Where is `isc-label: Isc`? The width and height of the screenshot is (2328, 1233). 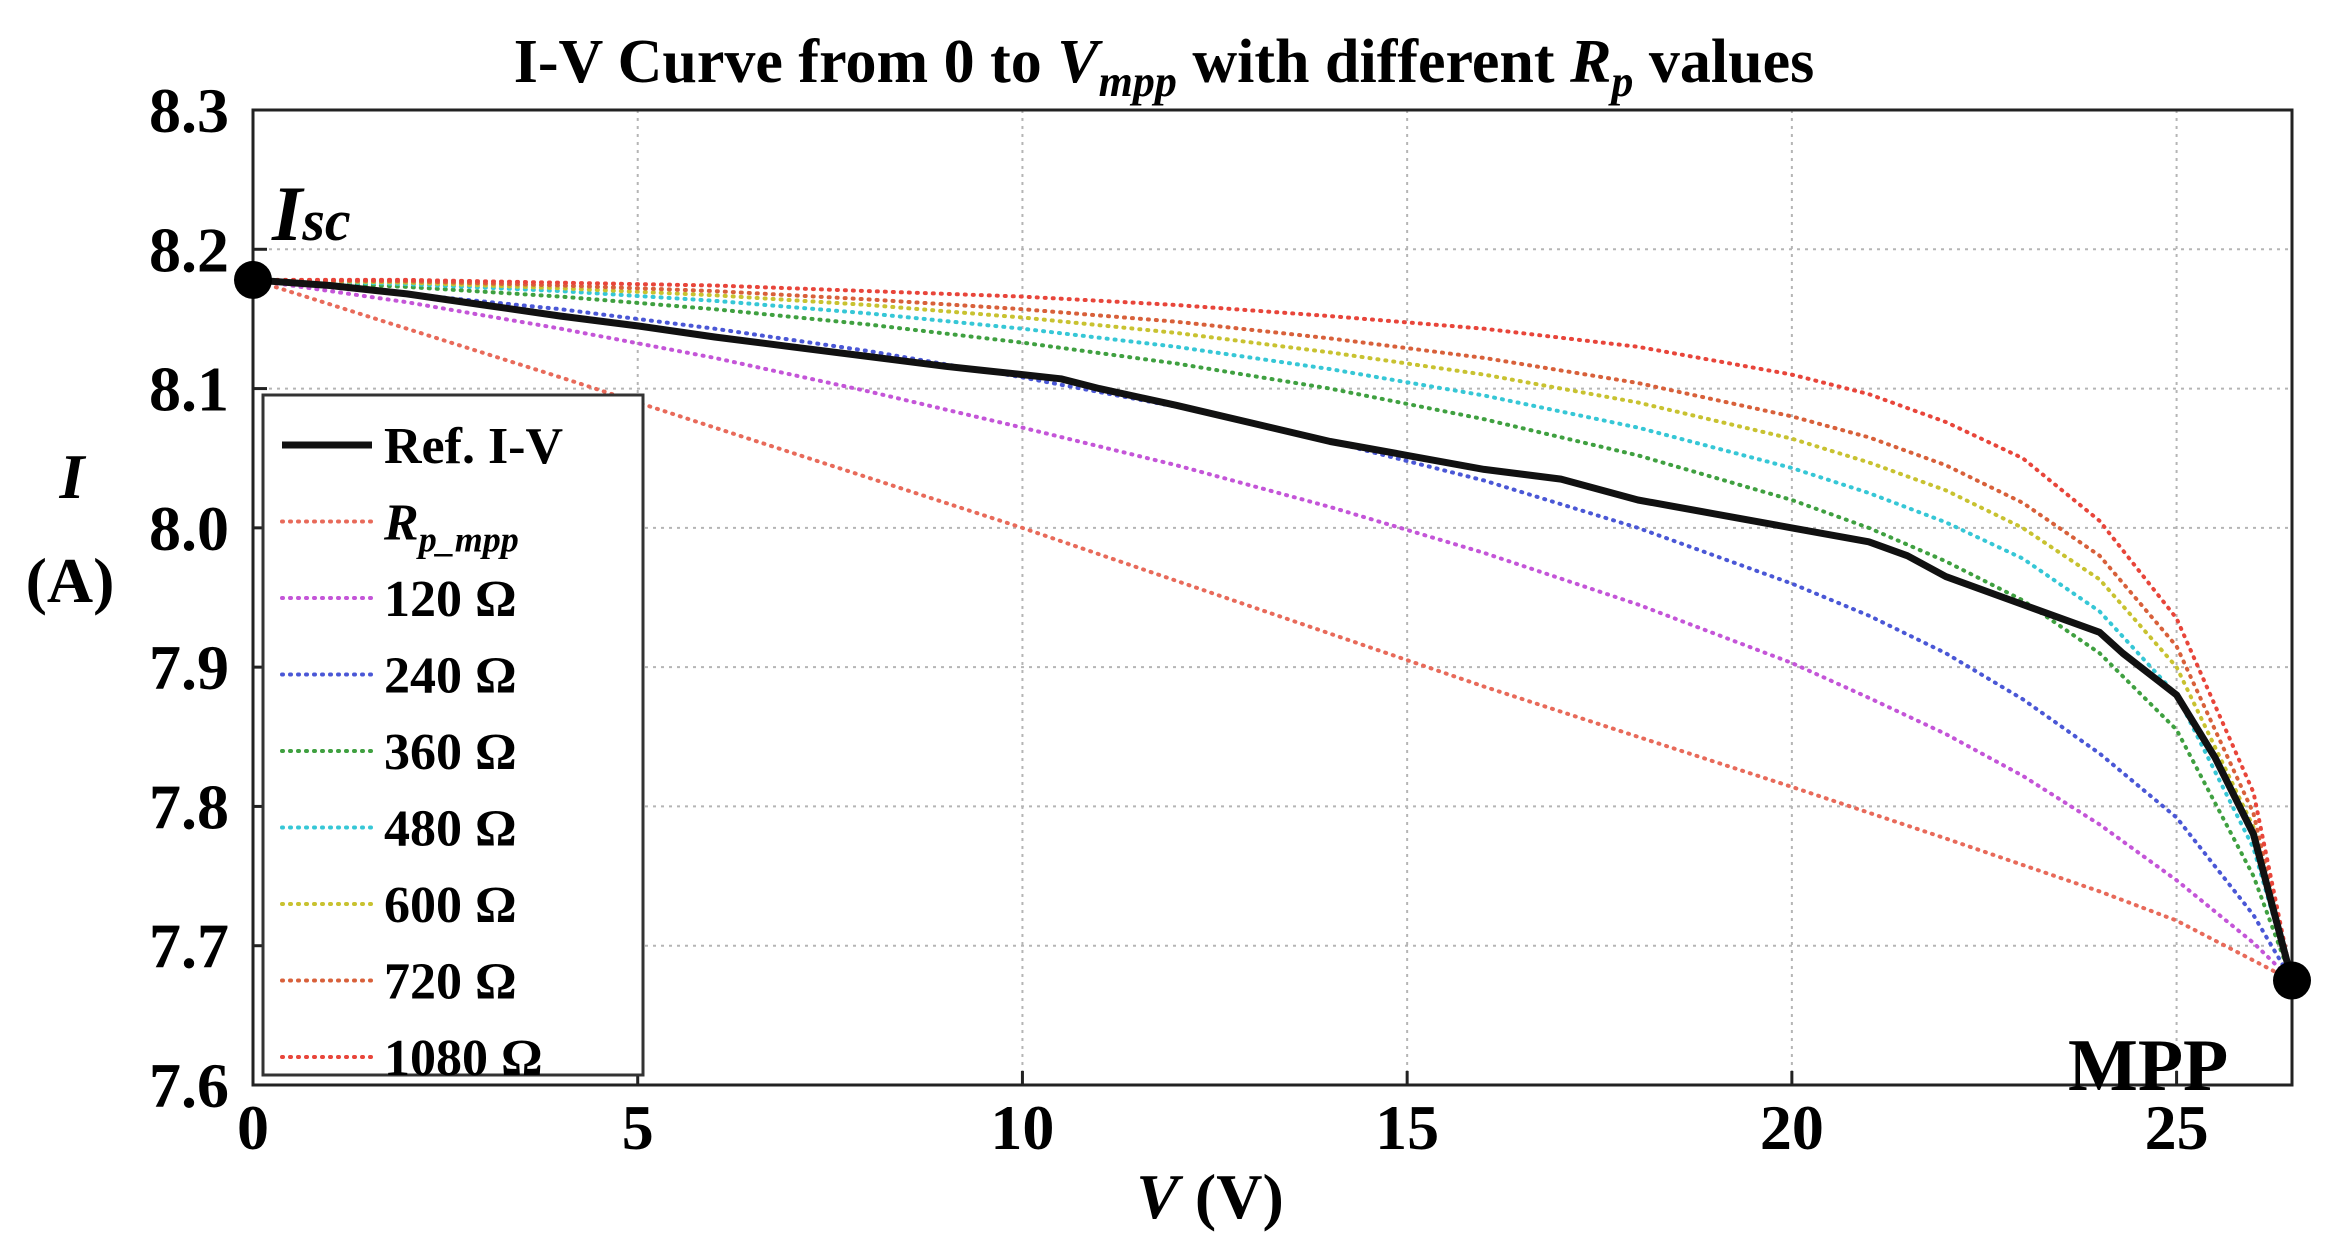
isc-label: Isc is located at coordinates (311, 213).